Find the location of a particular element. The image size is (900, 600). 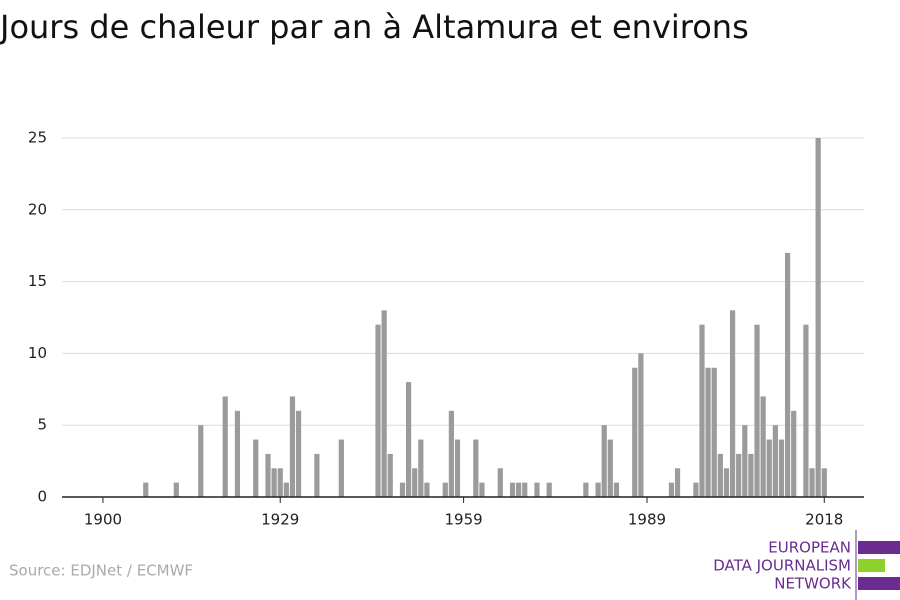

x-tick-label: 1959 is located at coordinates (464, 520).